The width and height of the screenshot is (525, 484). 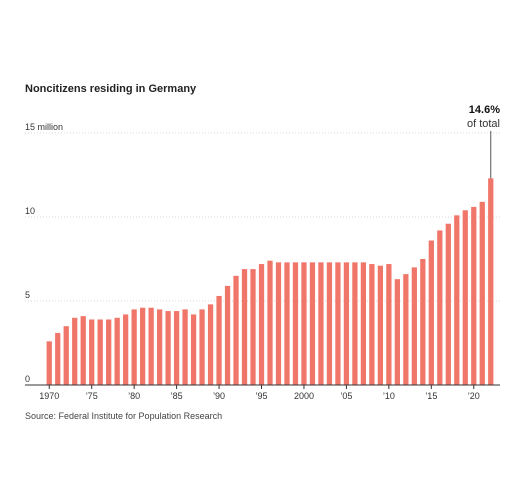 What do you see at coordinates (44, 127) in the screenshot?
I see `y-tick-label: 15 million` at bounding box center [44, 127].